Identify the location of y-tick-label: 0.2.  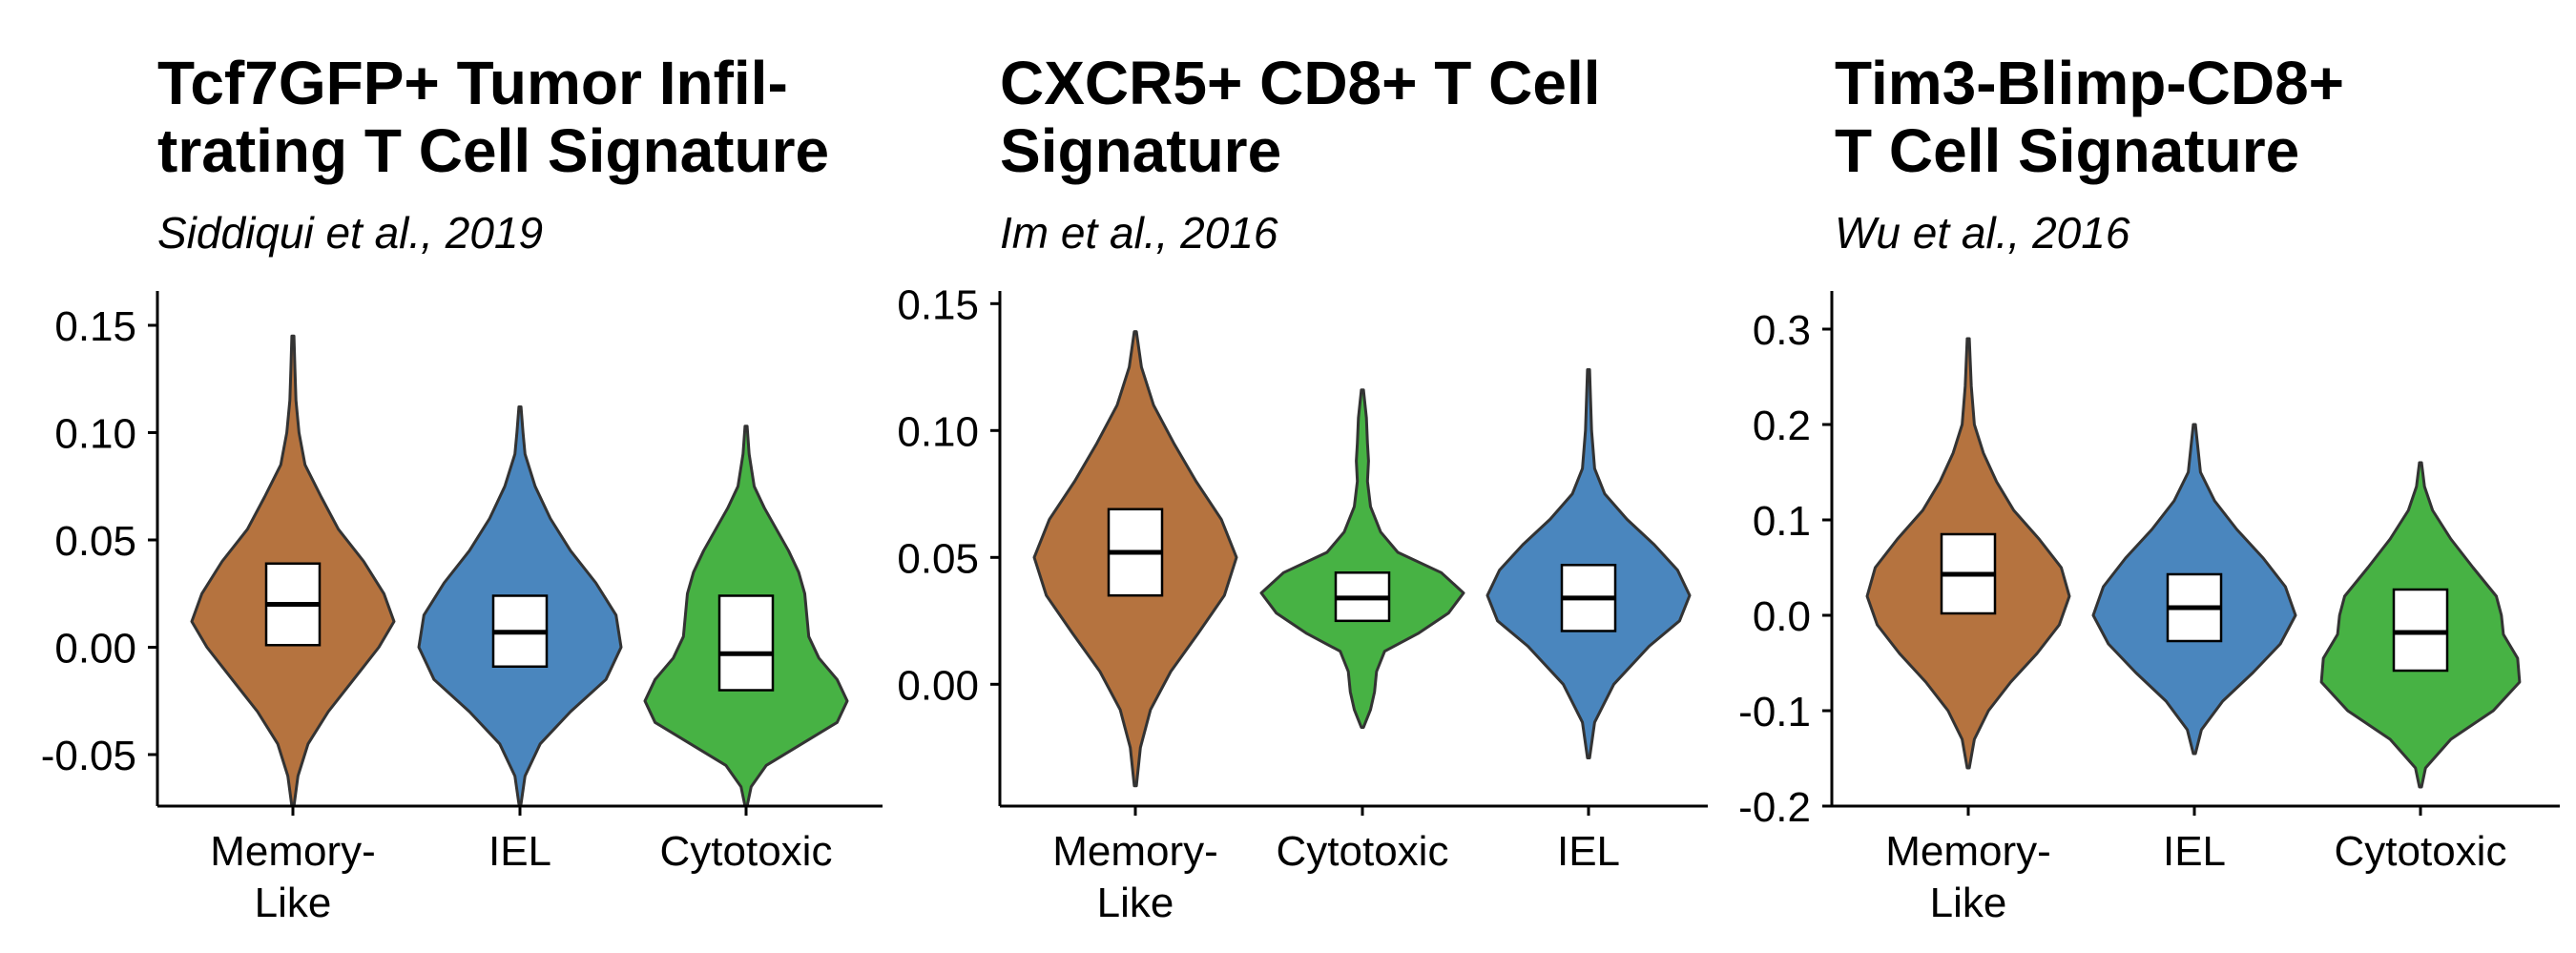
(1782, 426).